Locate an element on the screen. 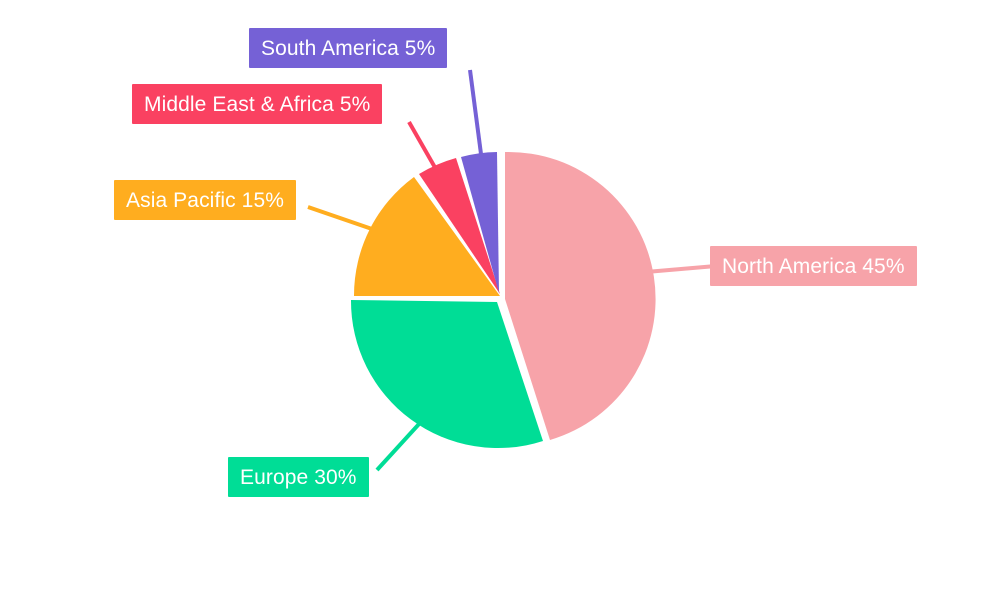 This screenshot has height=600, width=1000. pie-label-europe: Europe 30% is located at coordinates (298, 477).